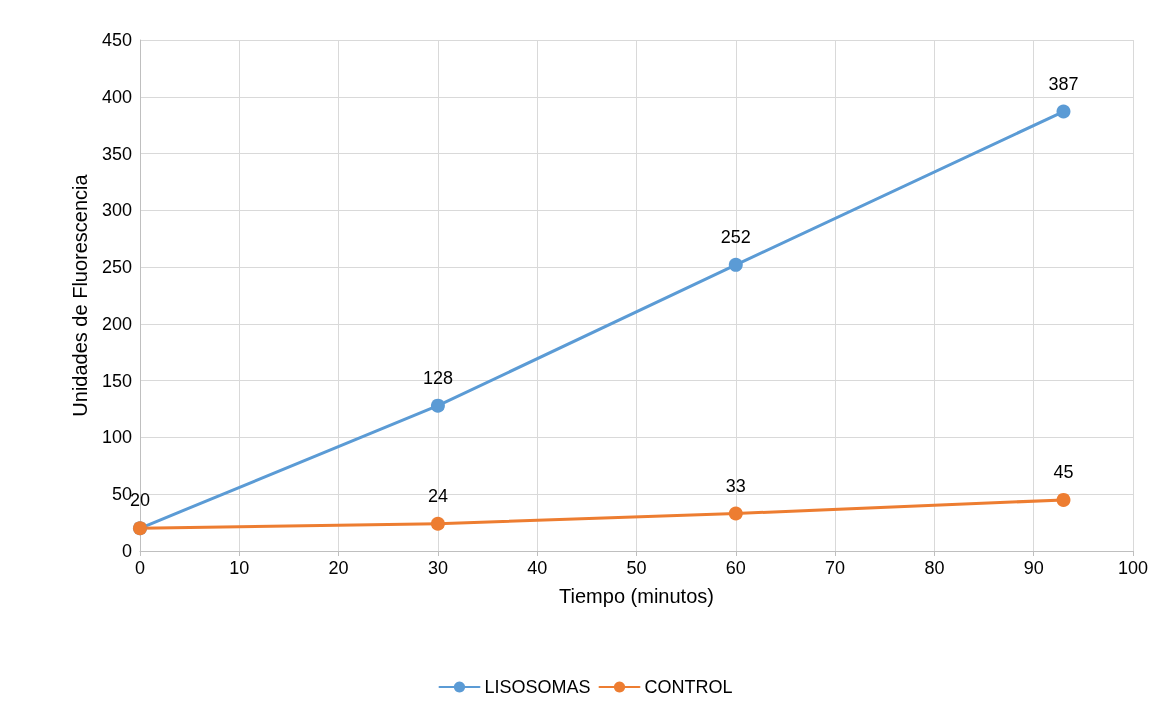 The height and width of the screenshot is (719, 1171). What do you see at coordinates (116, 380) in the screenshot?
I see `y-tick-label: 150` at bounding box center [116, 380].